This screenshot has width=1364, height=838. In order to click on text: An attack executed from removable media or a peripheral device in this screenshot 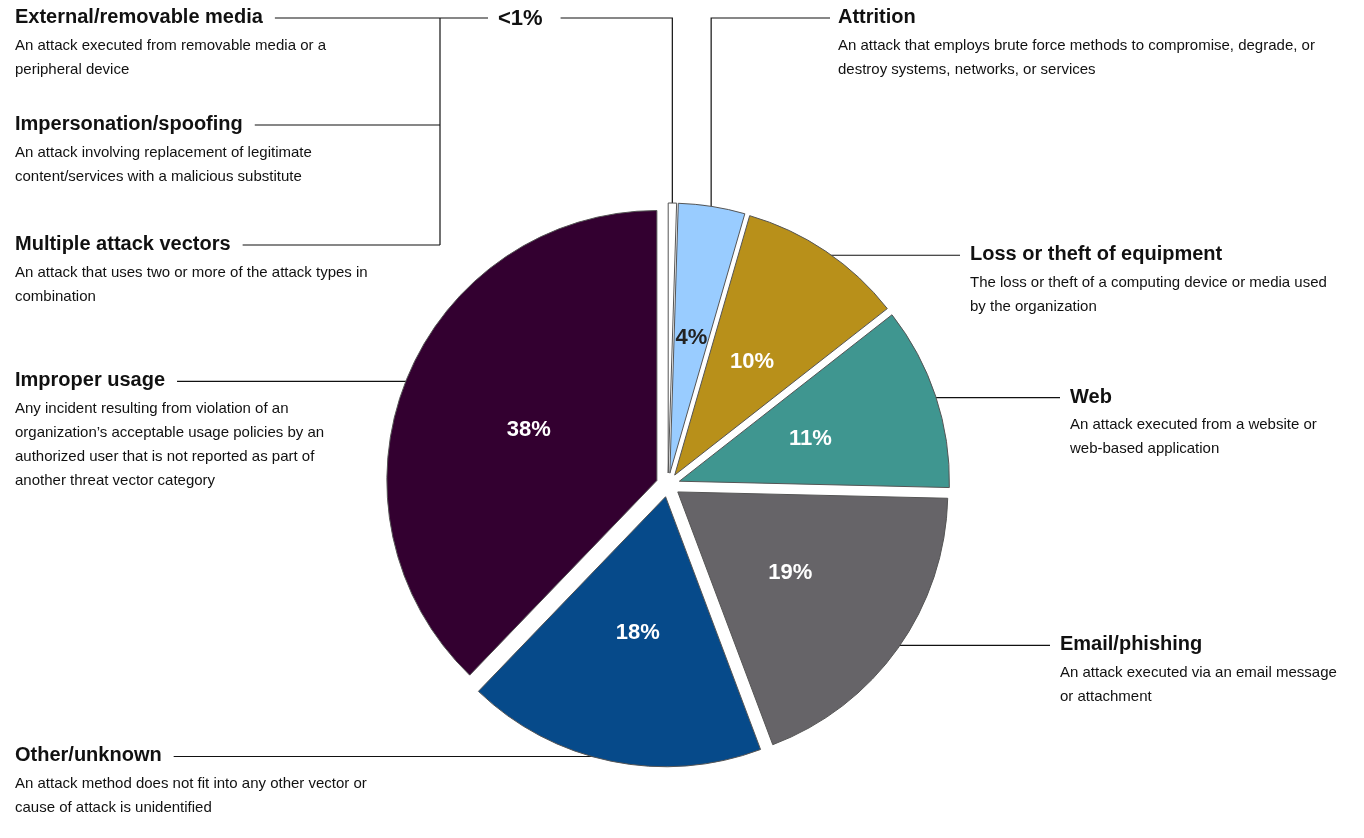, I will do `click(171, 56)`.